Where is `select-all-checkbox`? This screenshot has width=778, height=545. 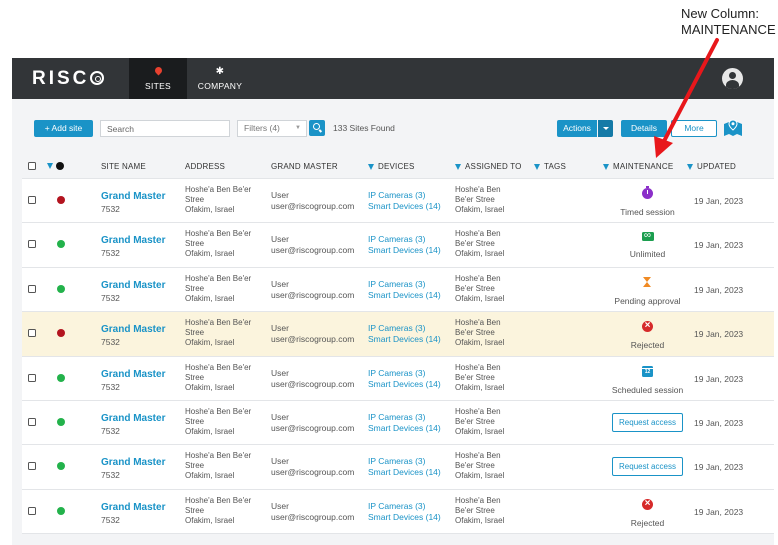 select-all-checkbox is located at coordinates (32, 166).